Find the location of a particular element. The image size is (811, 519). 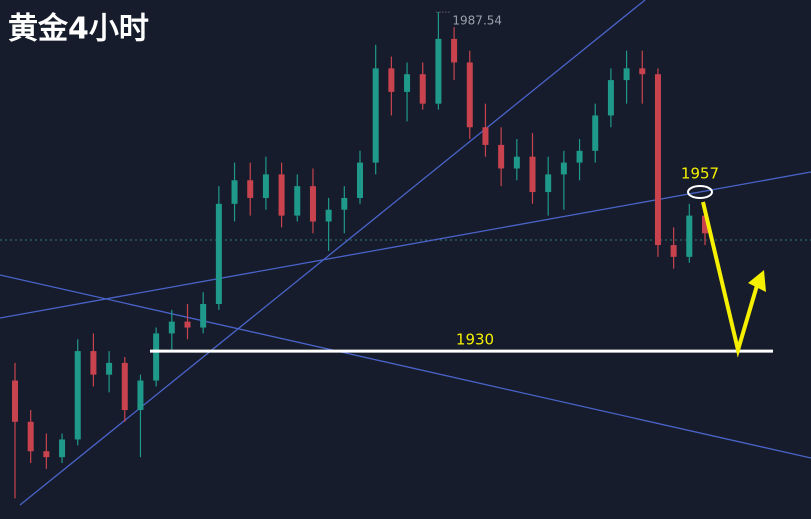

level-circle is located at coordinates (700, 192).